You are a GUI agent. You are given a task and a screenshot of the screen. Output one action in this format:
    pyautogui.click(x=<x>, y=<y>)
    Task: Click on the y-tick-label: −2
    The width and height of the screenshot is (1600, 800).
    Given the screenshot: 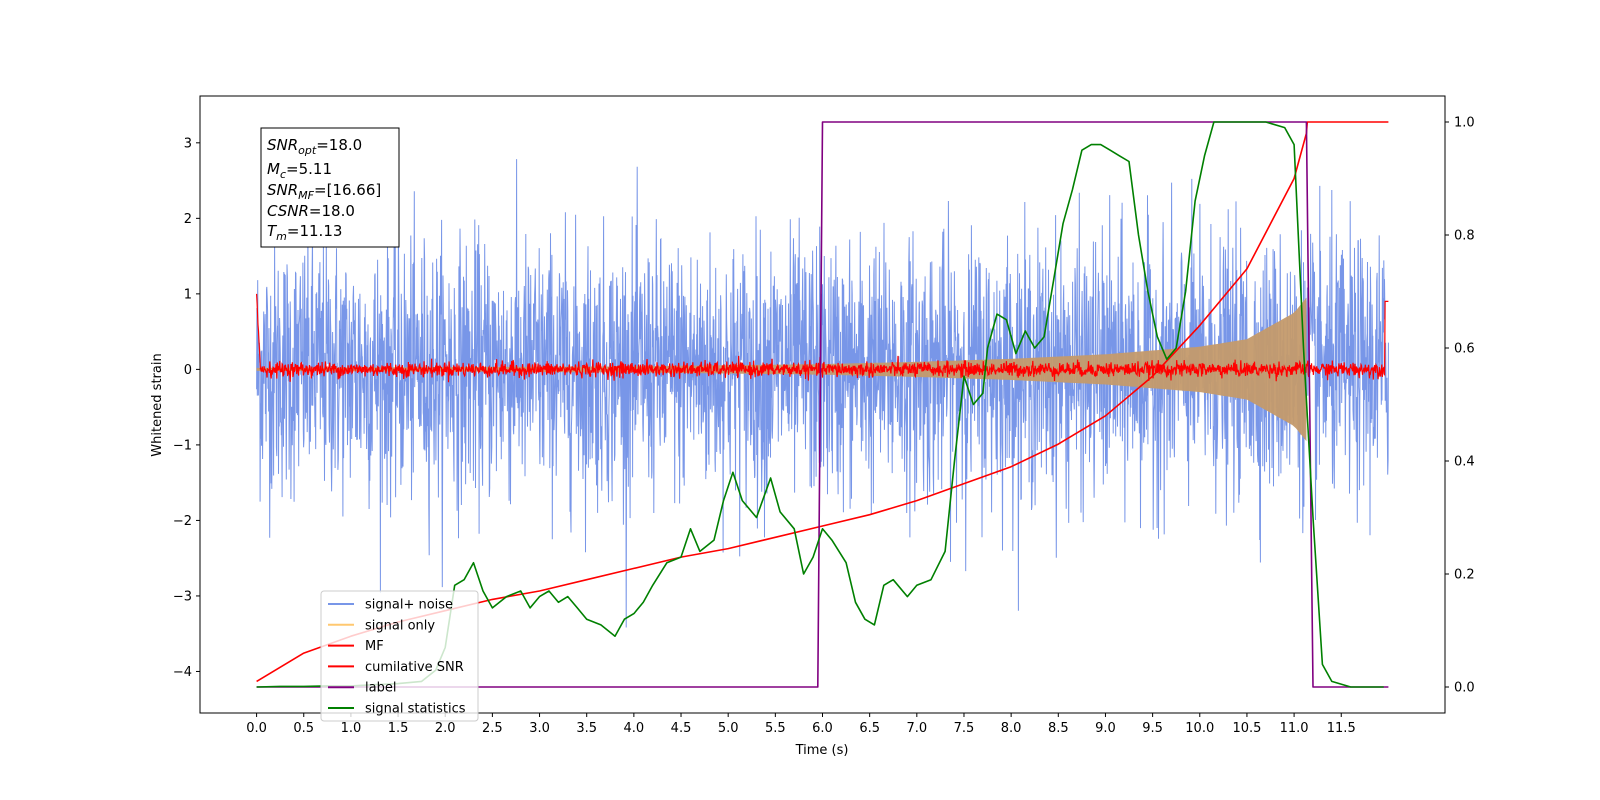 What is the action you would take?
    pyautogui.click(x=182, y=521)
    